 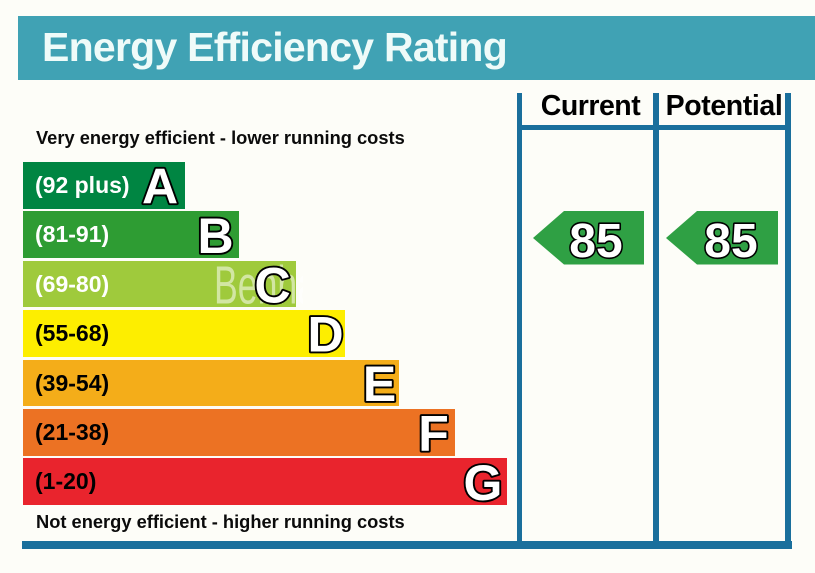 I want to click on svg-text: C, so click(x=272, y=285).